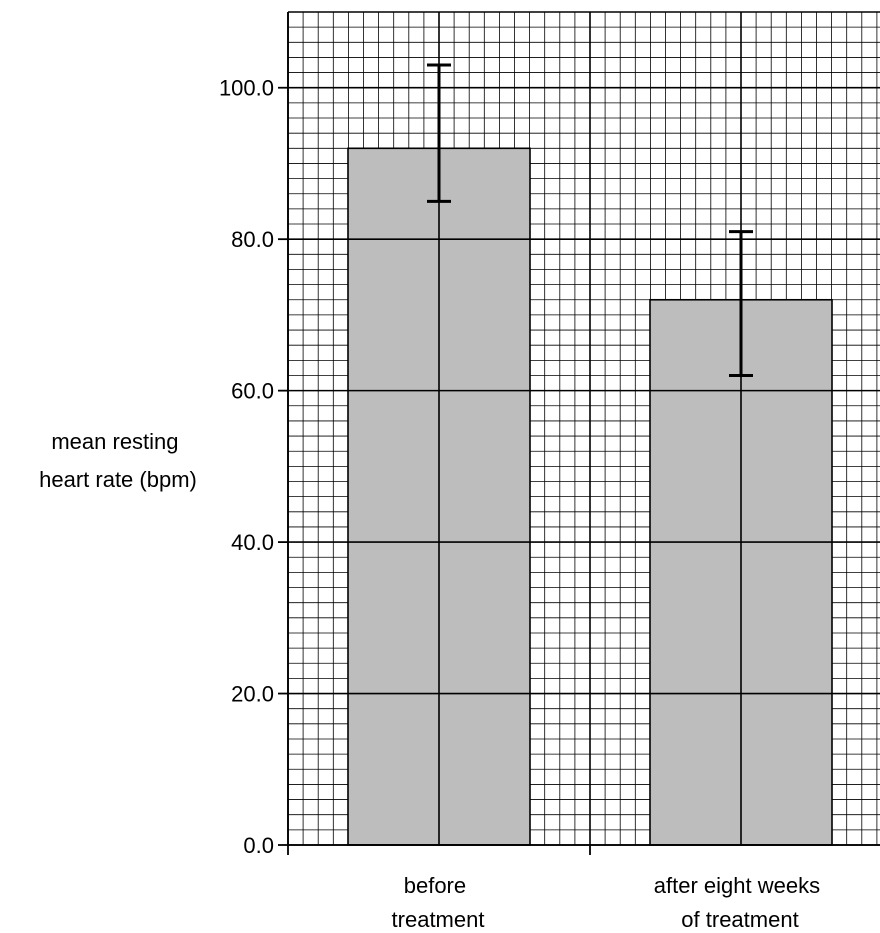  What do you see at coordinates (118, 460) in the screenshot?
I see `y-axis-label: mean resting heart rate (bpm)` at bounding box center [118, 460].